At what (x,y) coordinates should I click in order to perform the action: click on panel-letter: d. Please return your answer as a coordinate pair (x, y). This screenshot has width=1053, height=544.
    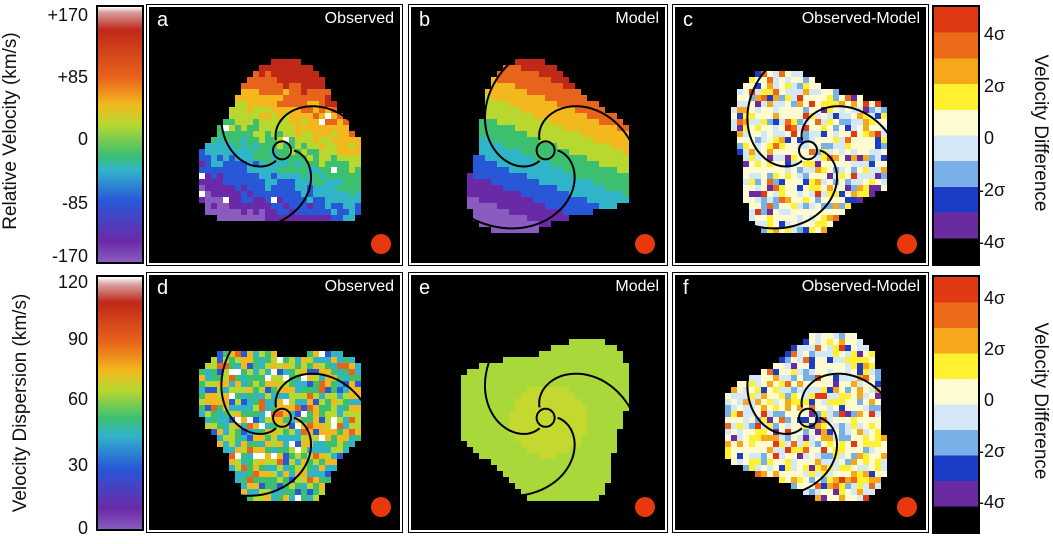
    Looking at the image, I should click on (163, 288).